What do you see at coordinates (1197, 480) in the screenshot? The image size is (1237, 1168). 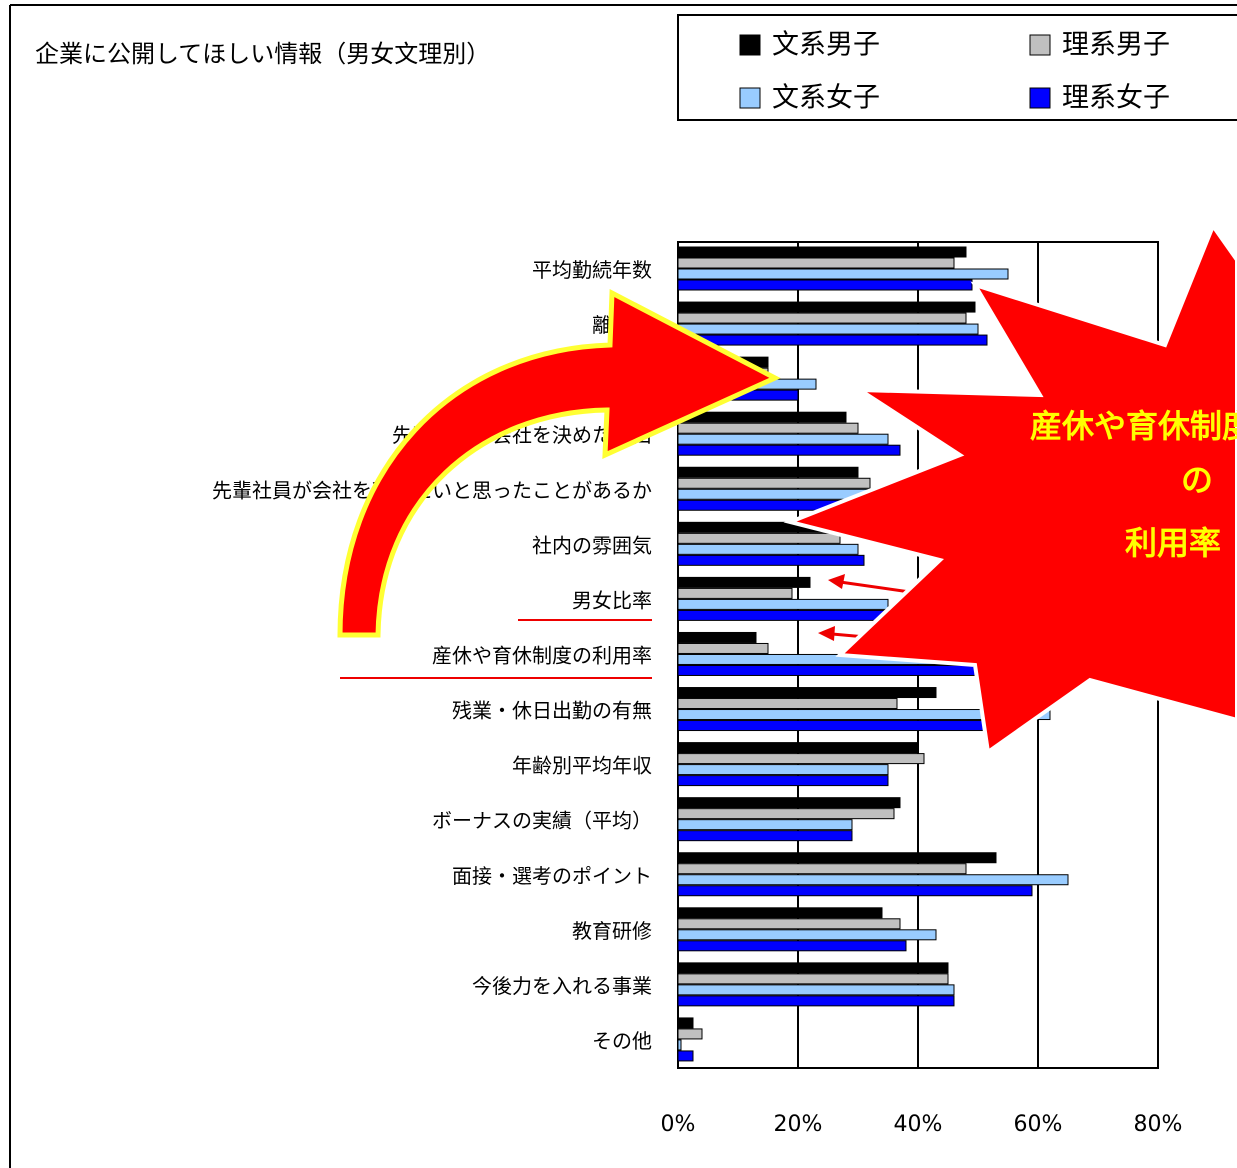 I see `annotation: の` at bounding box center [1197, 480].